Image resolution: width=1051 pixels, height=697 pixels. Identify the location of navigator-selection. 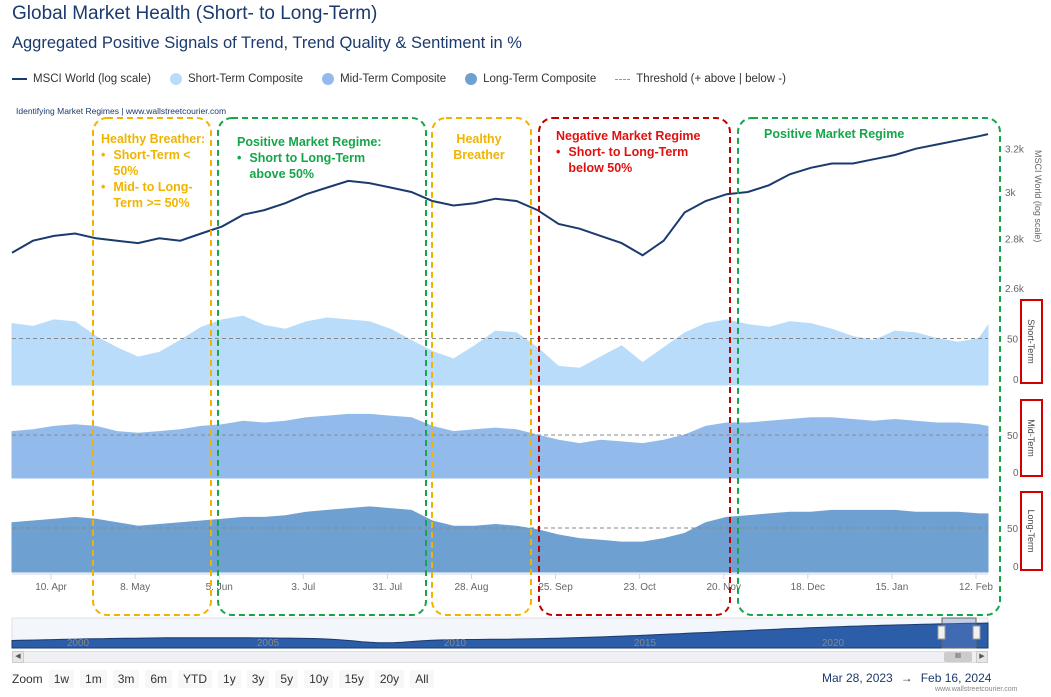
(959, 633).